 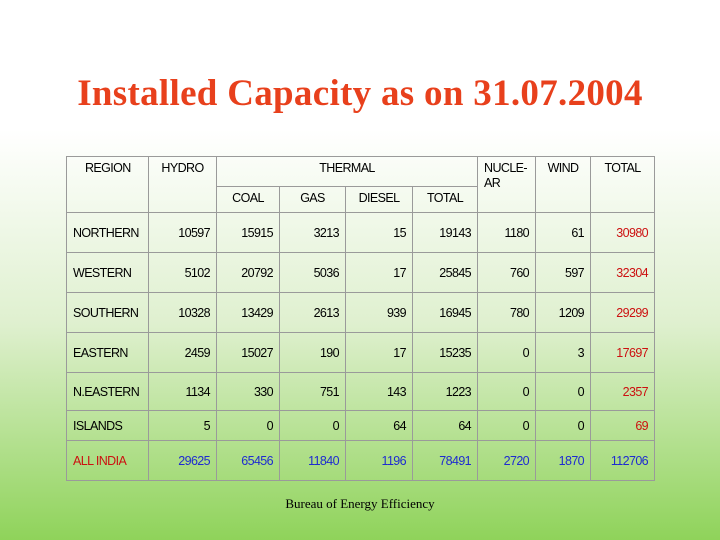 I want to click on thermal-total-cell: 25845, so click(x=445, y=272).